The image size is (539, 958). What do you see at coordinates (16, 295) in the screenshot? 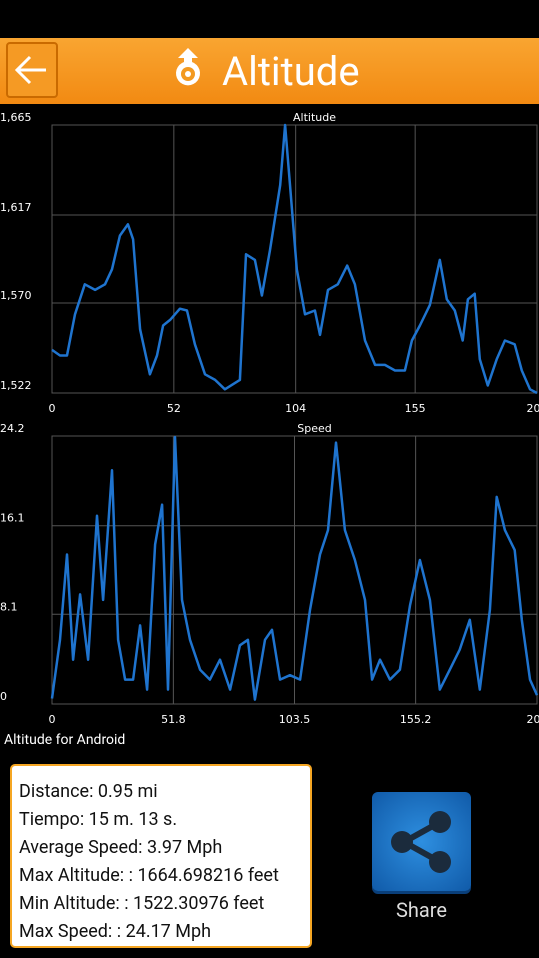
I see `y-tick-label: 1,570` at bounding box center [16, 295].